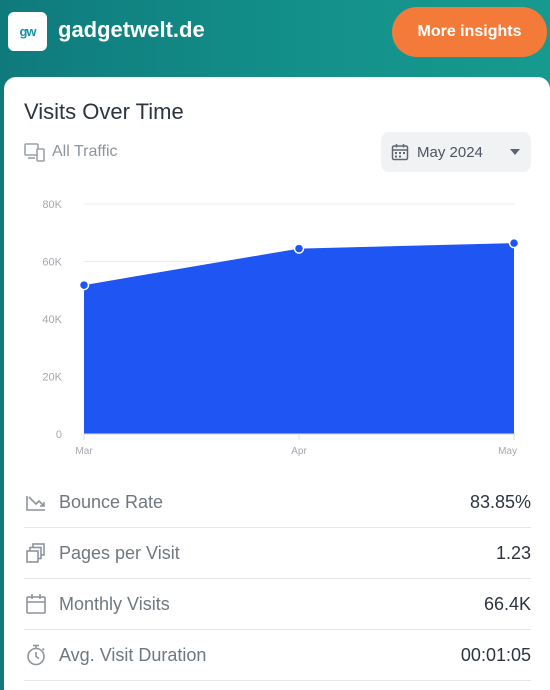  What do you see at coordinates (133, 654) in the screenshot?
I see `metric-label: Avg. Visit Duration` at bounding box center [133, 654].